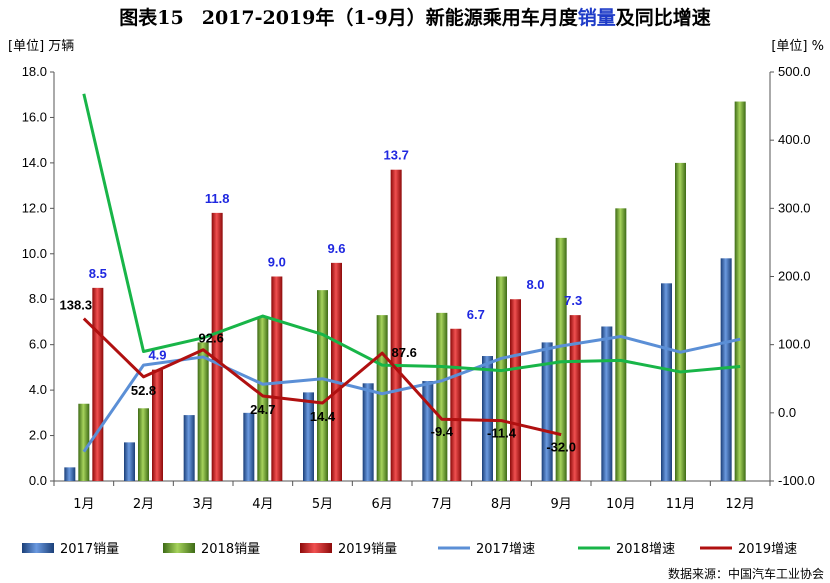  I want to click on right-tick-label: 0.0, so click(787, 412).